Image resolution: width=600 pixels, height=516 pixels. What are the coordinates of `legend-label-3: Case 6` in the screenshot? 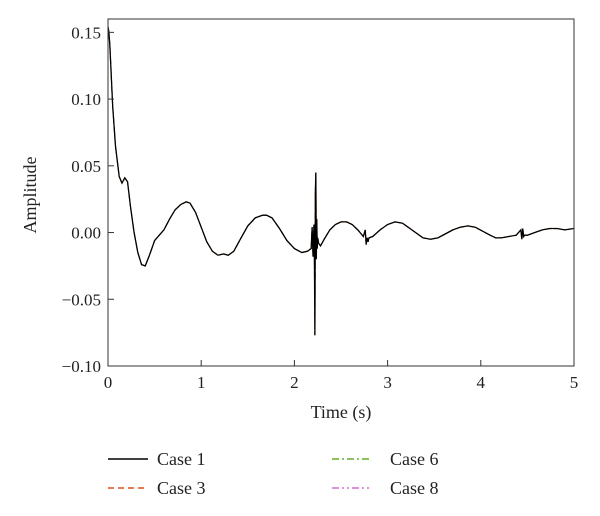 It's located at (414, 459).